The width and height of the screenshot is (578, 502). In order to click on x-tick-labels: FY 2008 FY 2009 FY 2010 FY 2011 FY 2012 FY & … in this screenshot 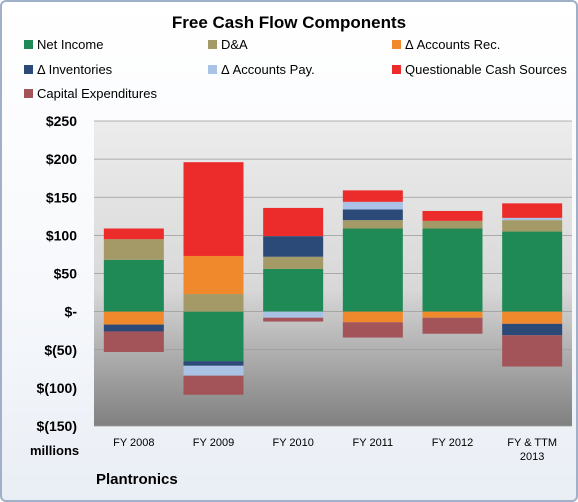, I will do `click(335, 450)`.